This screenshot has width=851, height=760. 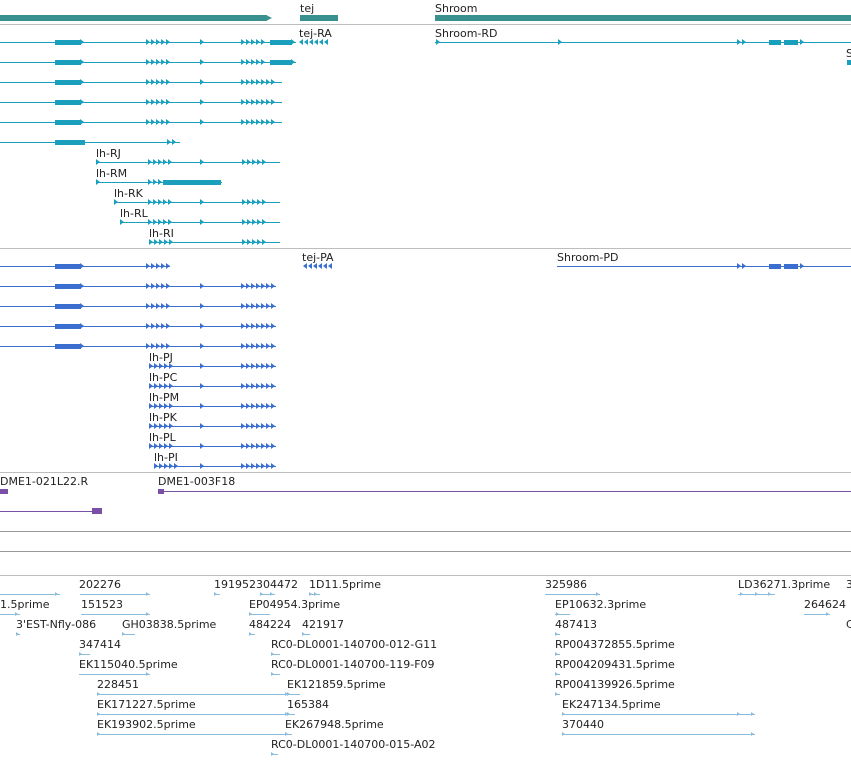 What do you see at coordinates (214, 242) in the screenshot?
I see `transcript-line` at bounding box center [214, 242].